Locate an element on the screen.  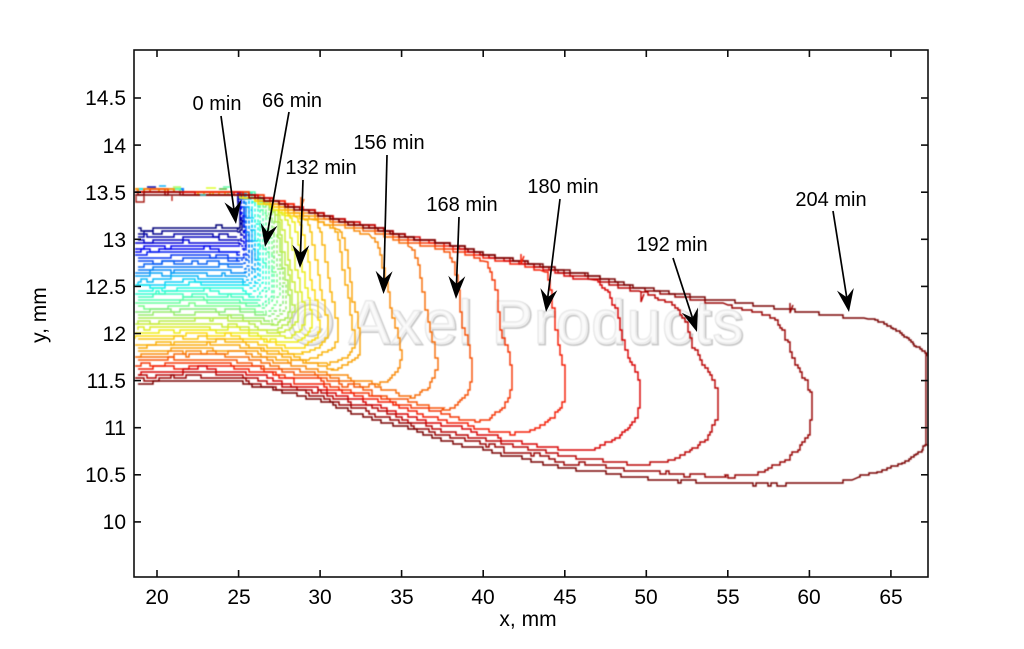
svg-text: 10 is located at coordinates (114, 522).